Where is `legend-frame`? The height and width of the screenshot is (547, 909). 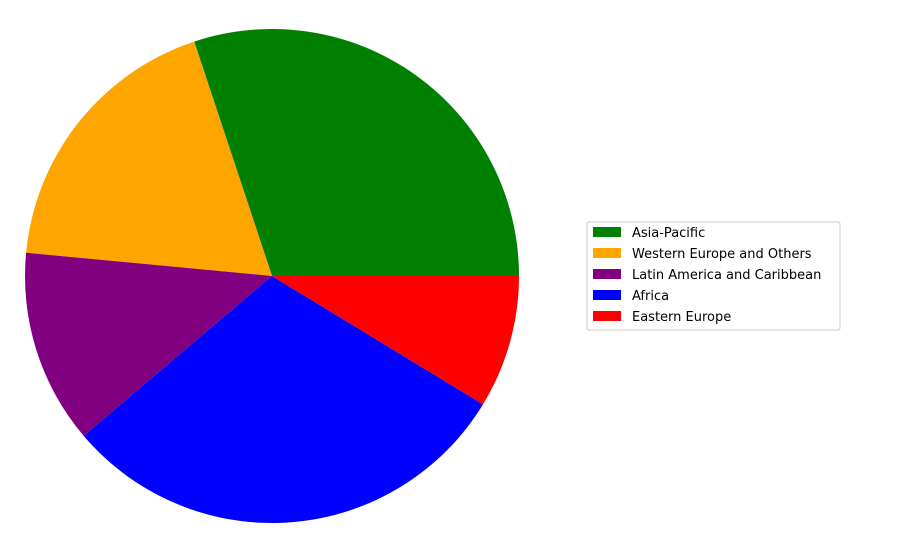 legend-frame is located at coordinates (713, 276).